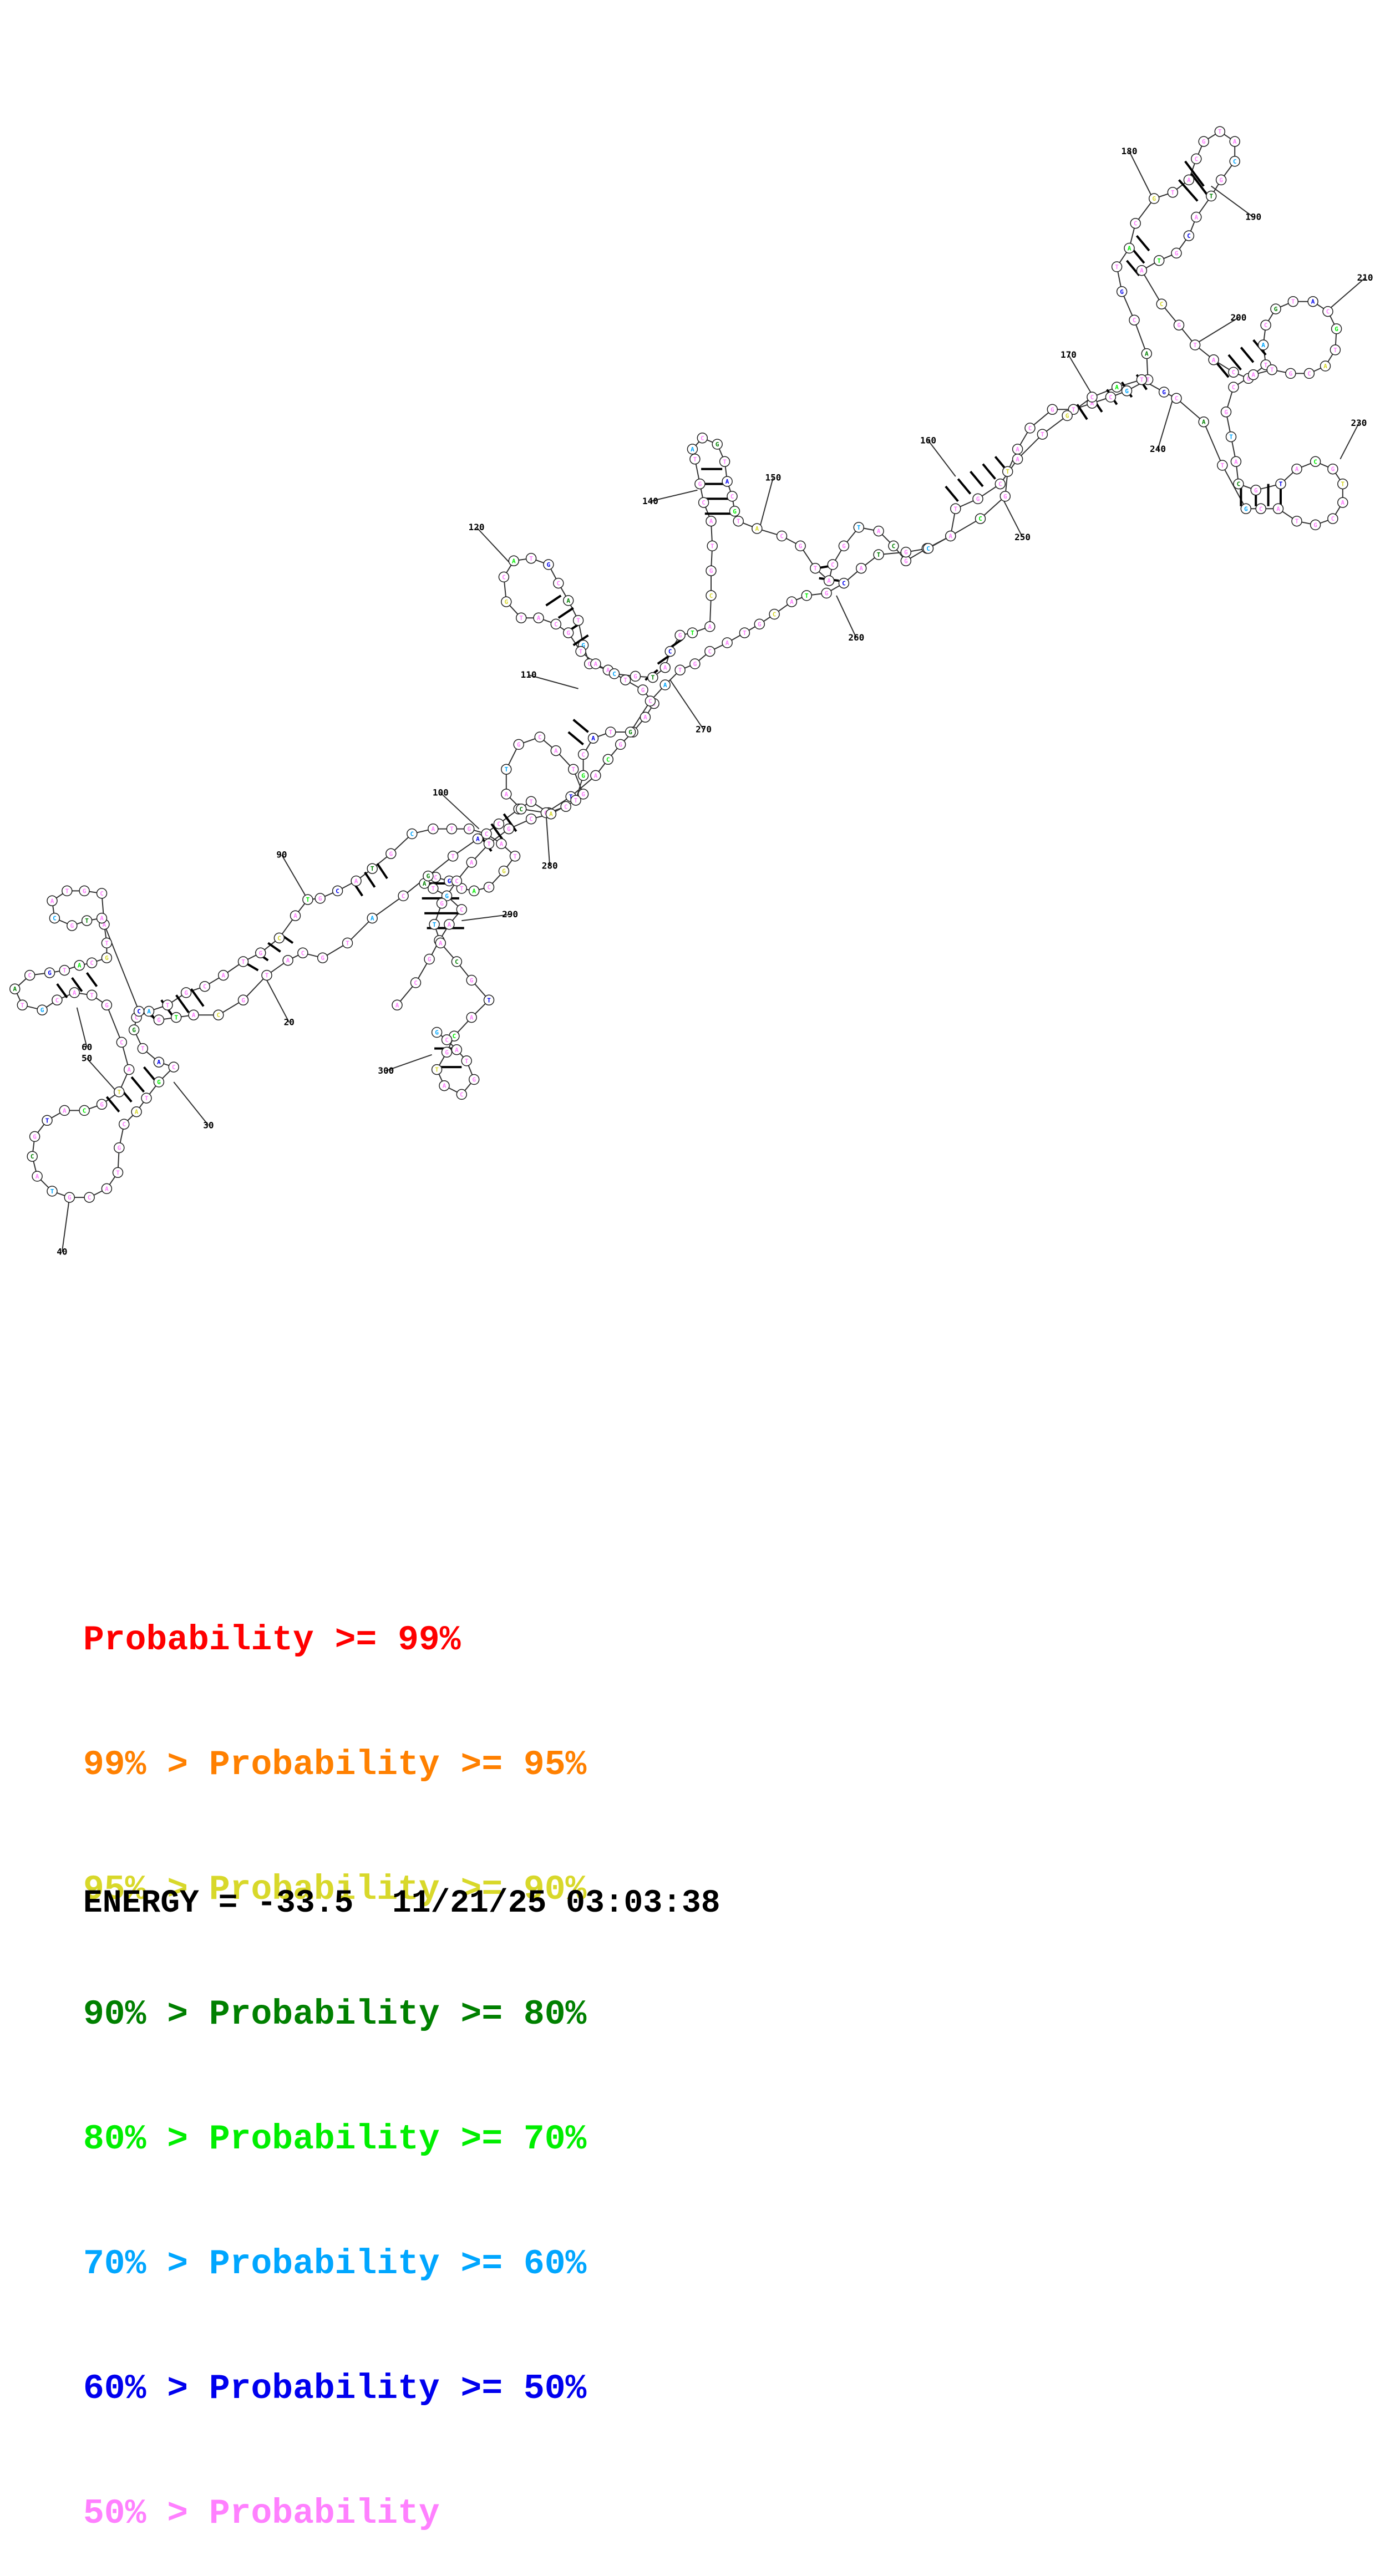 The height and width of the screenshot is (2576, 1375). What do you see at coordinates (1359, 423) in the screenshot?
I see `position-label: 230` at bounding box center [1359, 423].